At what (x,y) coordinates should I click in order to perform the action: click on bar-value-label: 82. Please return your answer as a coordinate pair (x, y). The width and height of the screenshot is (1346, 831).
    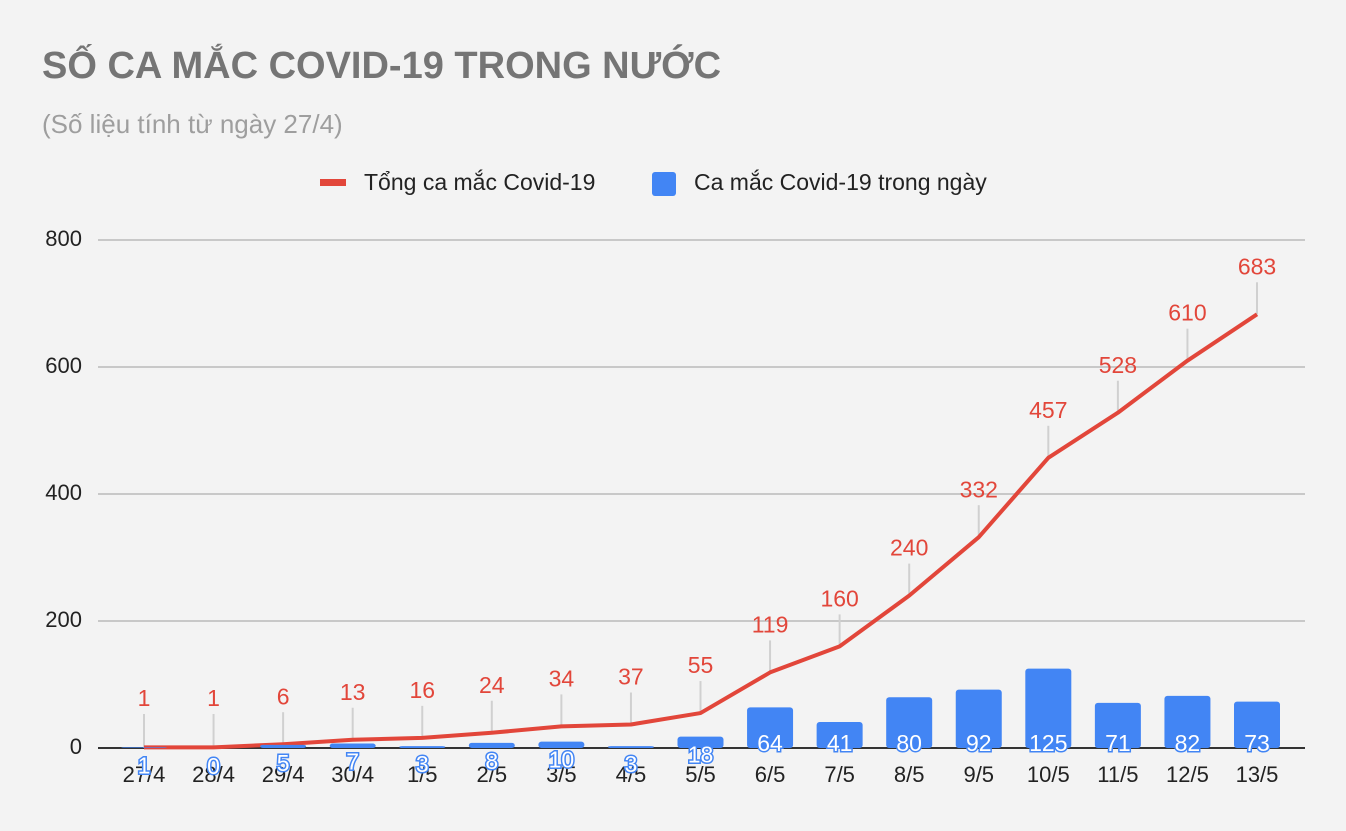
    Looking at the image, I should click on (1188, 743).